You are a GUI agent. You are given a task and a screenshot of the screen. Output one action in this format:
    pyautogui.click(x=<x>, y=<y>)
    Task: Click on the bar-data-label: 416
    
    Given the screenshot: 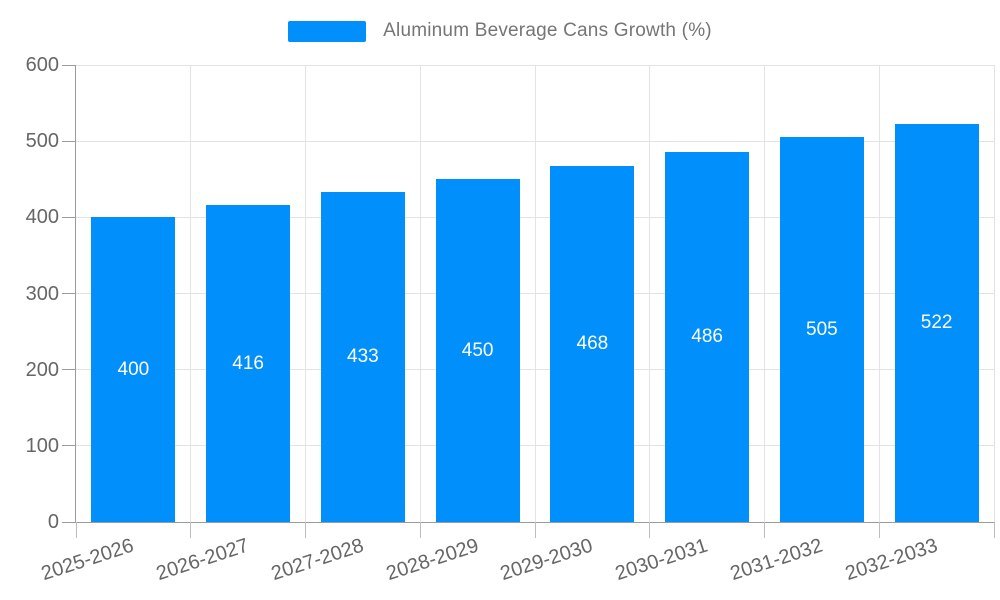 What is the action you would take?
    pyautogui.click(x=248, y=363)
    